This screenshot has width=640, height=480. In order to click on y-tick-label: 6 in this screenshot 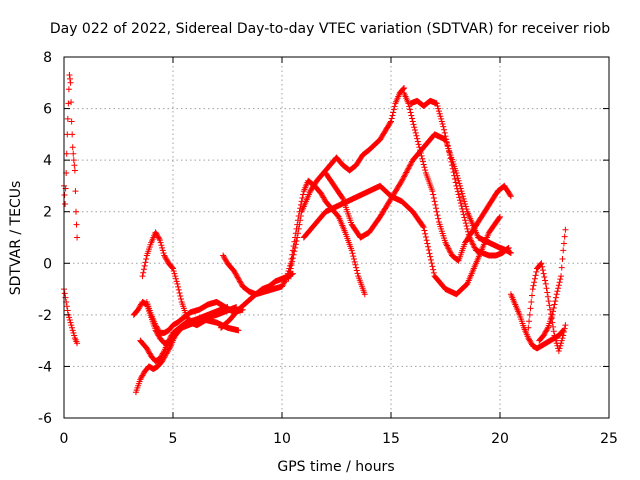, I will do `click(47, 110)`.